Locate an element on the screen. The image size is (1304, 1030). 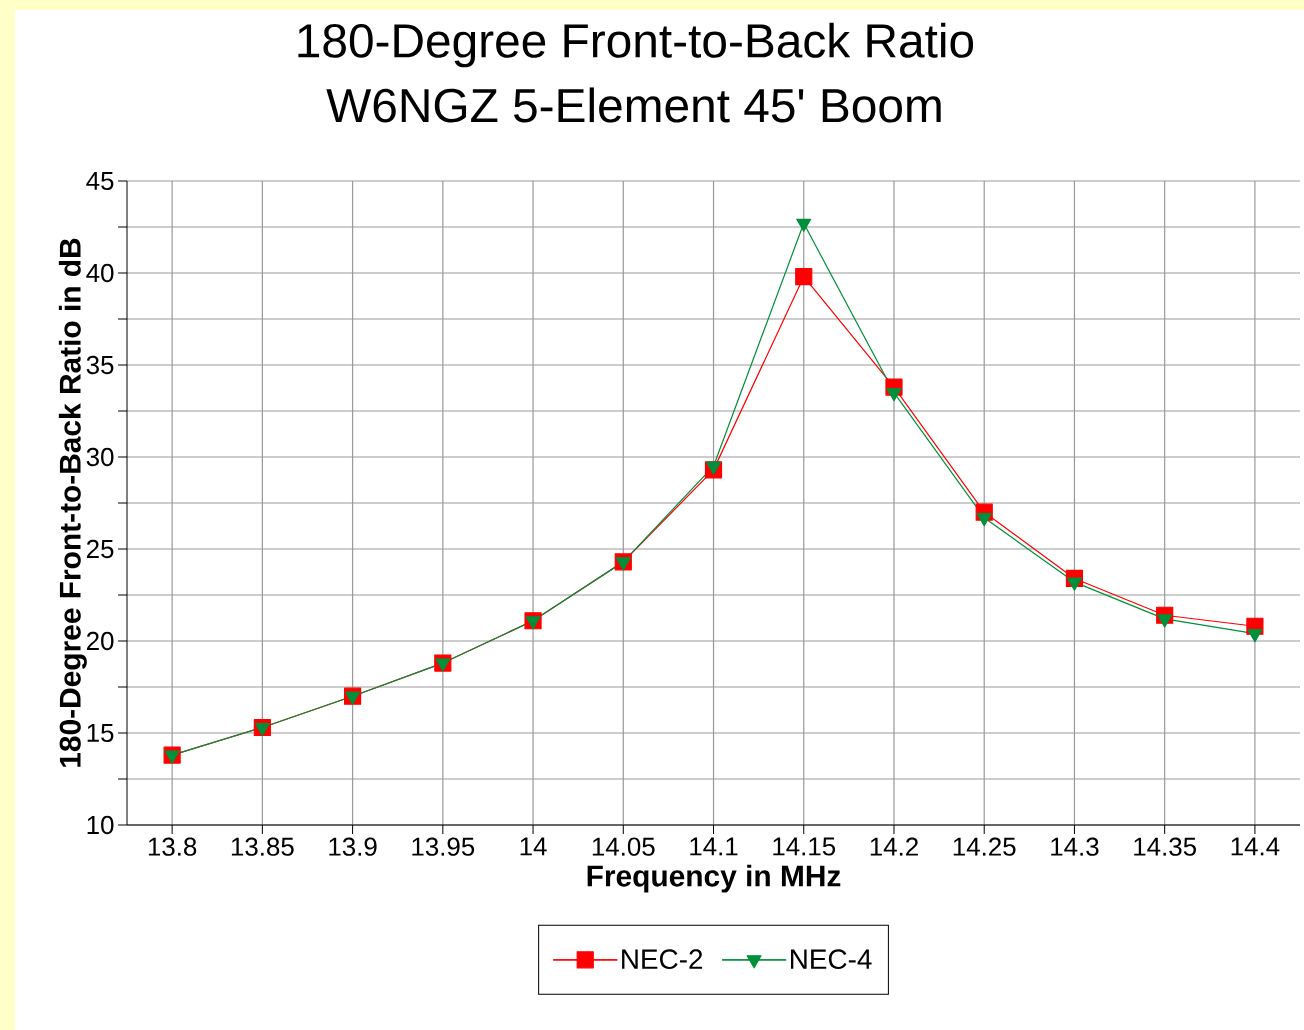
x-tick-label: 14.15 is located at coordinates (804, 846).